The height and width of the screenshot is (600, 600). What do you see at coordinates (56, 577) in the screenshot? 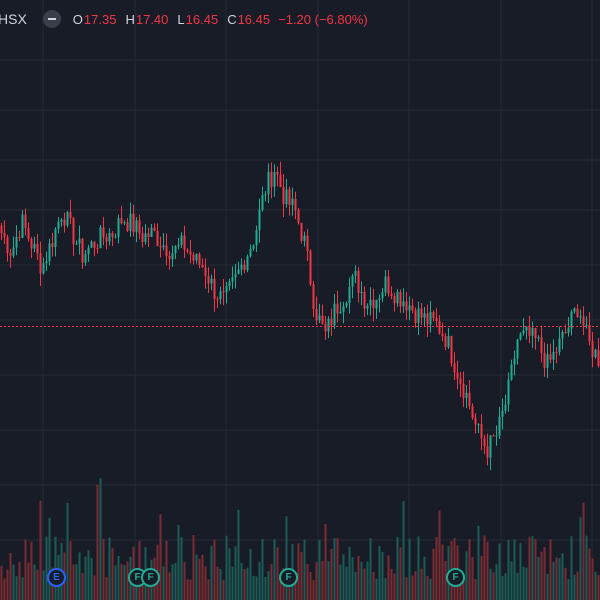
I see `earnings-marker: E` at bounding box center [56, 577].